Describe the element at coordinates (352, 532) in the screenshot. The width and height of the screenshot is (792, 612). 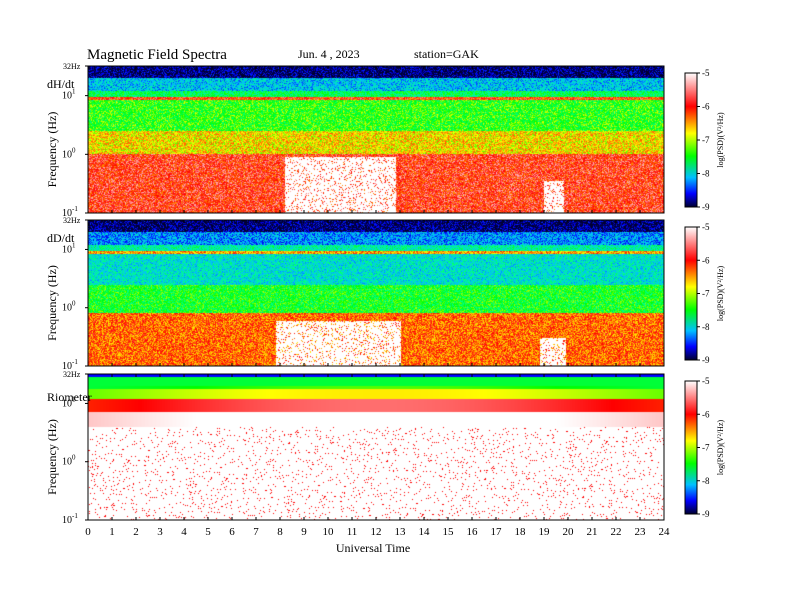
I see `x-tick-label: 11` at that location.